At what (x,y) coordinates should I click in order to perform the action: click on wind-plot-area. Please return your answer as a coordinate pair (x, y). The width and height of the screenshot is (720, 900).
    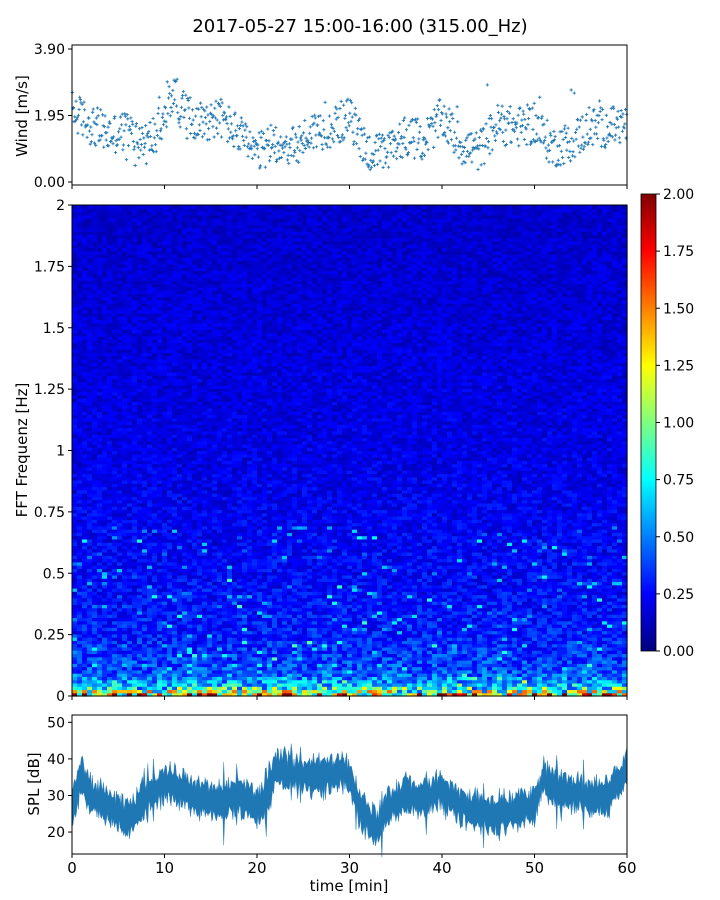
    Looking at the image, I should click on (349, 115).